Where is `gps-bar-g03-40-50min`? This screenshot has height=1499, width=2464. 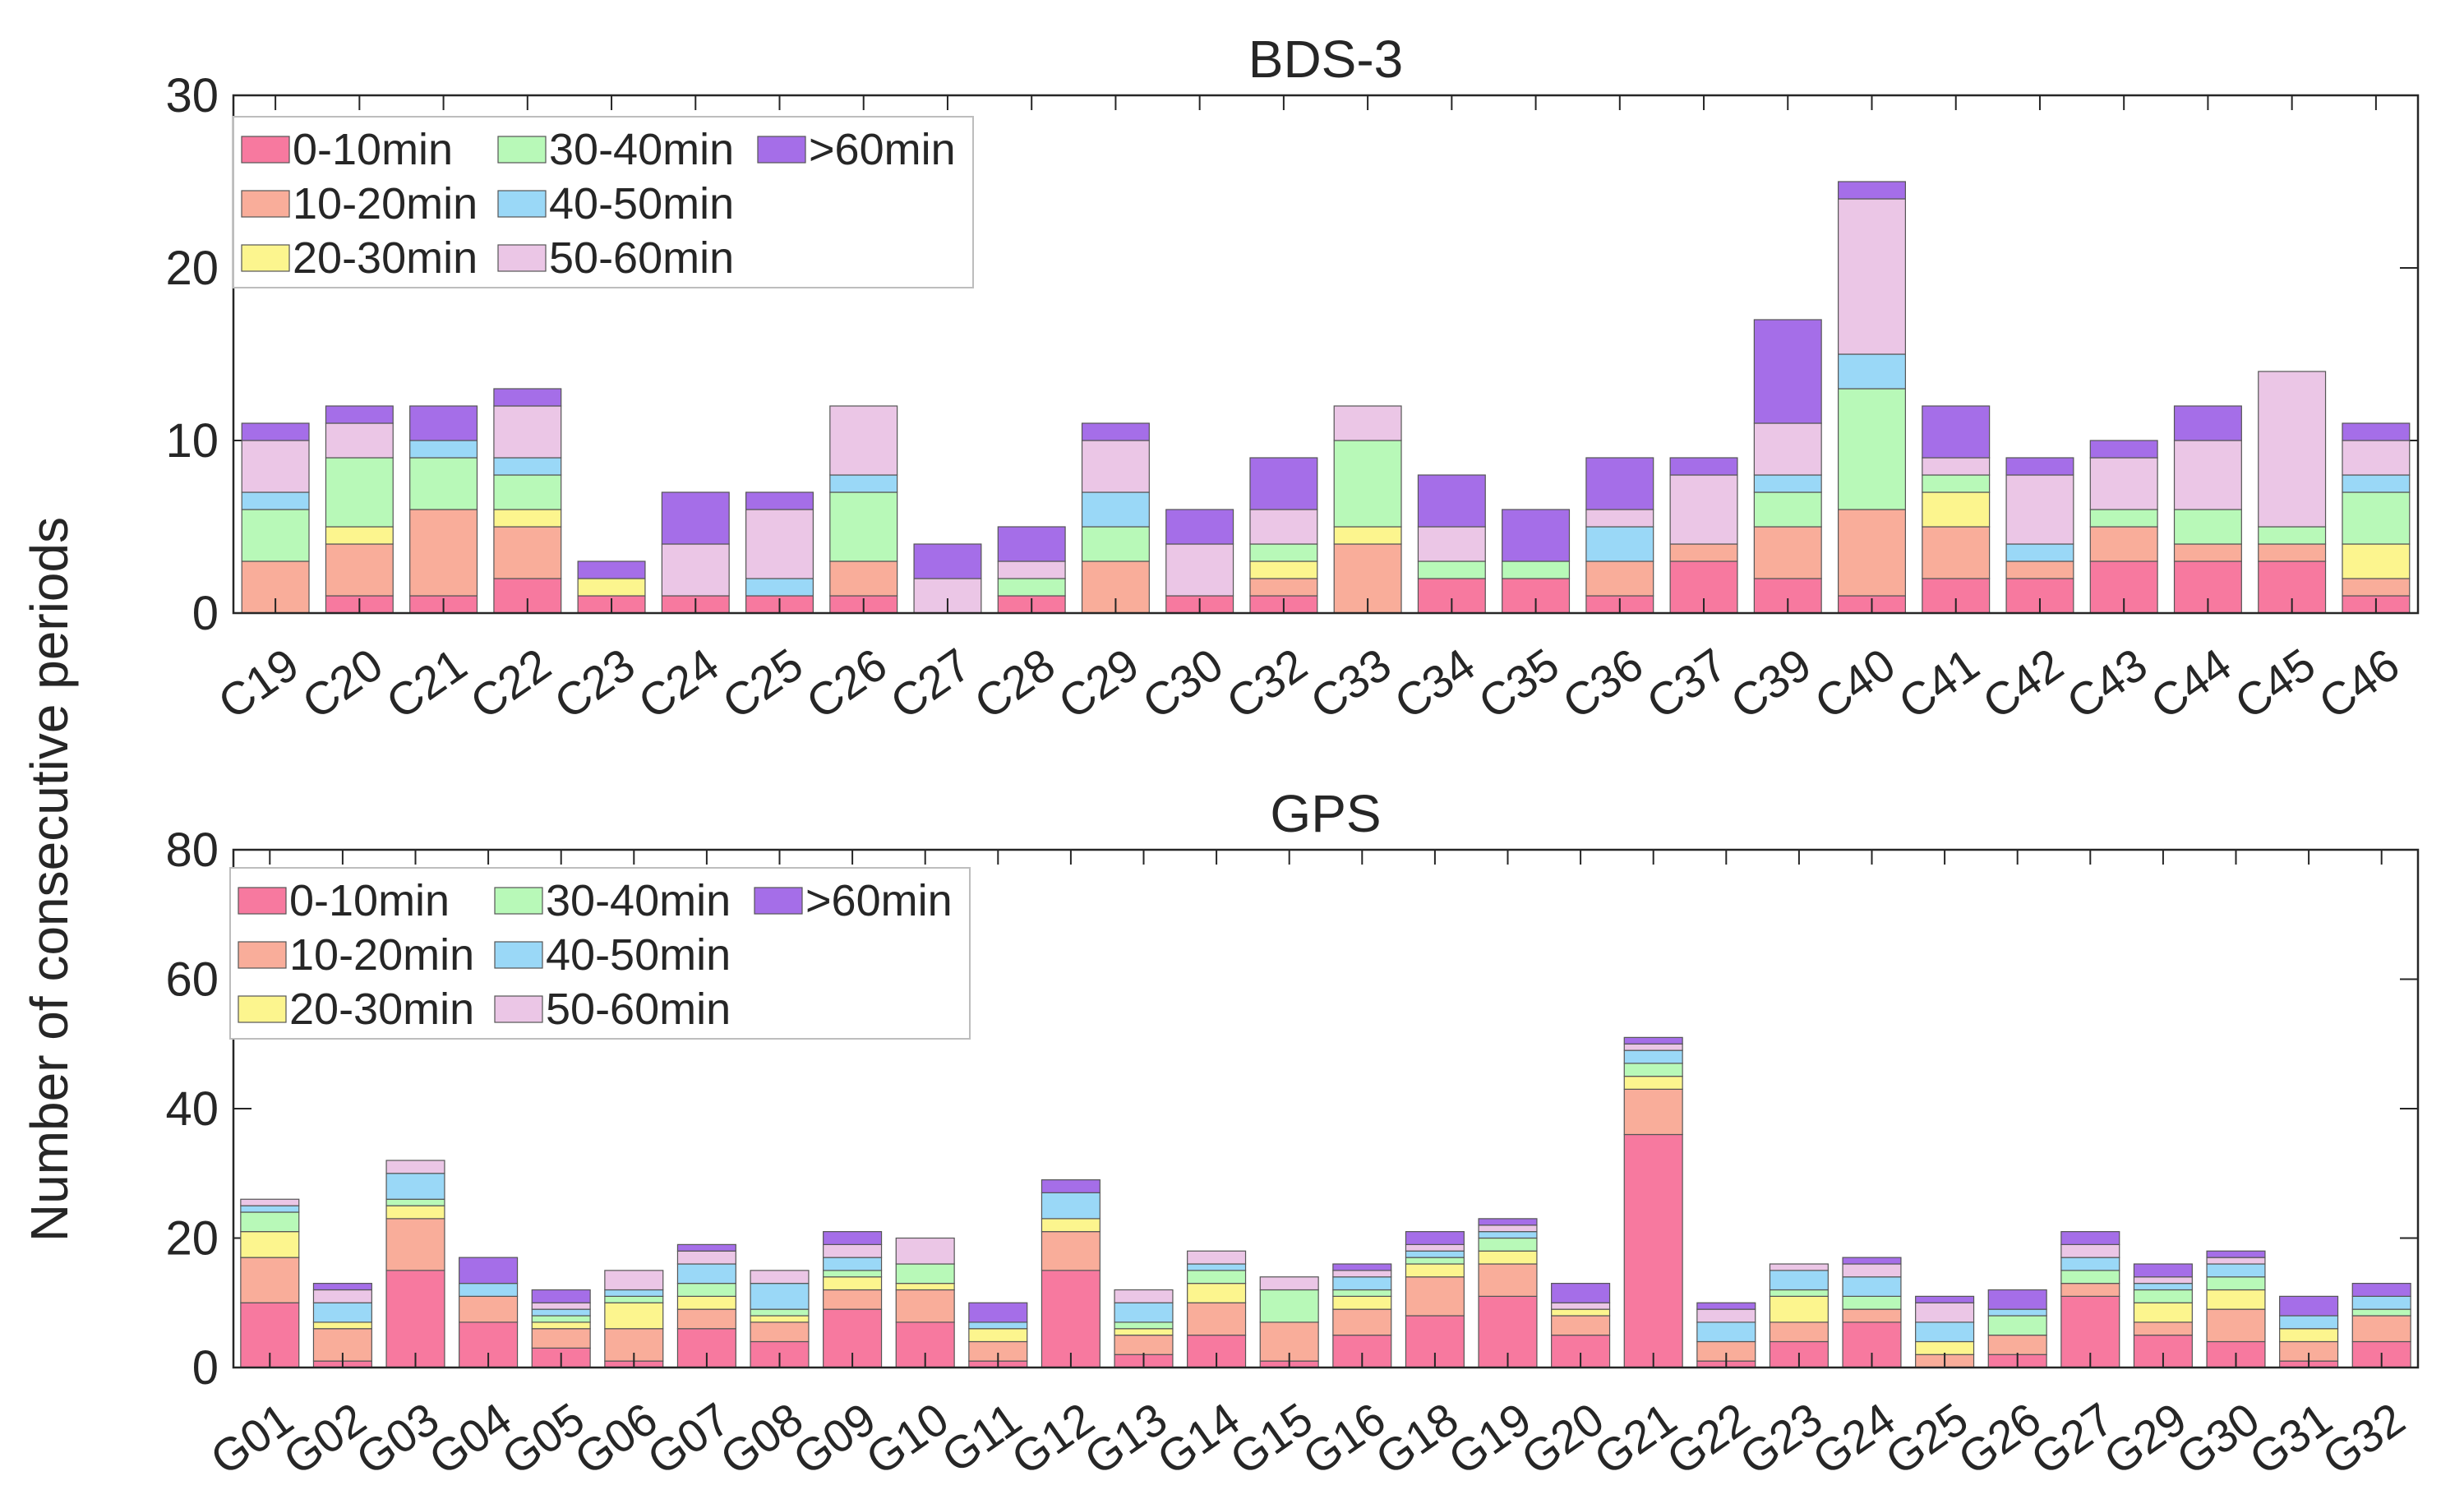 gps-bar-g03-40-50min is located at coordinates (415, 1186).